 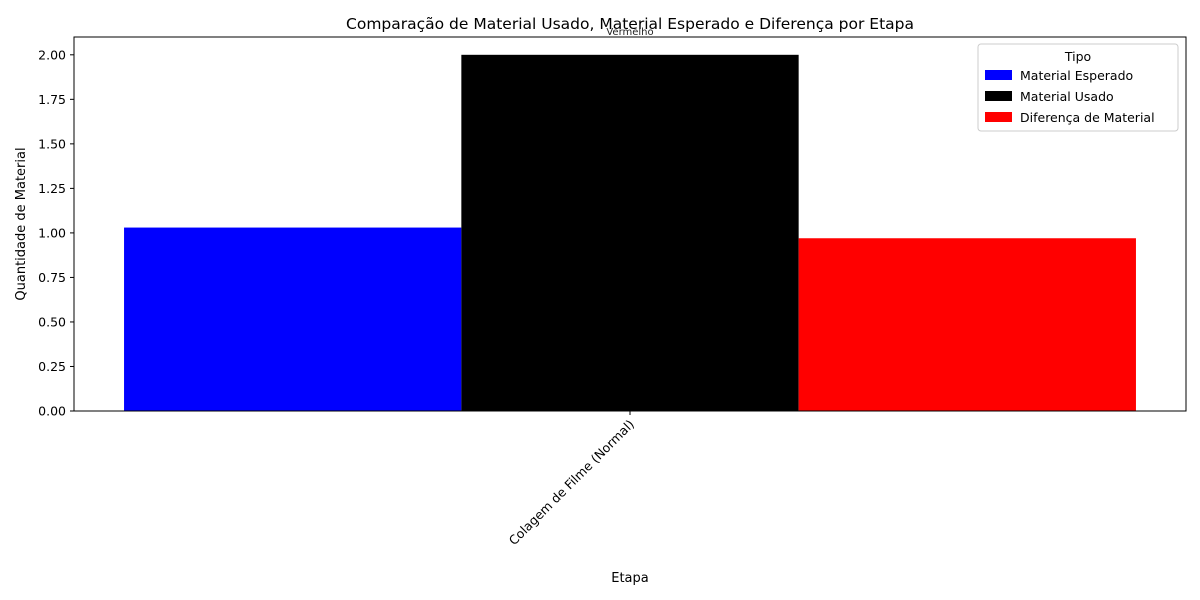 What do you see at coordinates (52, 411) in the screenshot?
I see `y-tick-label: 0.00` at bounding box center [52, 411].